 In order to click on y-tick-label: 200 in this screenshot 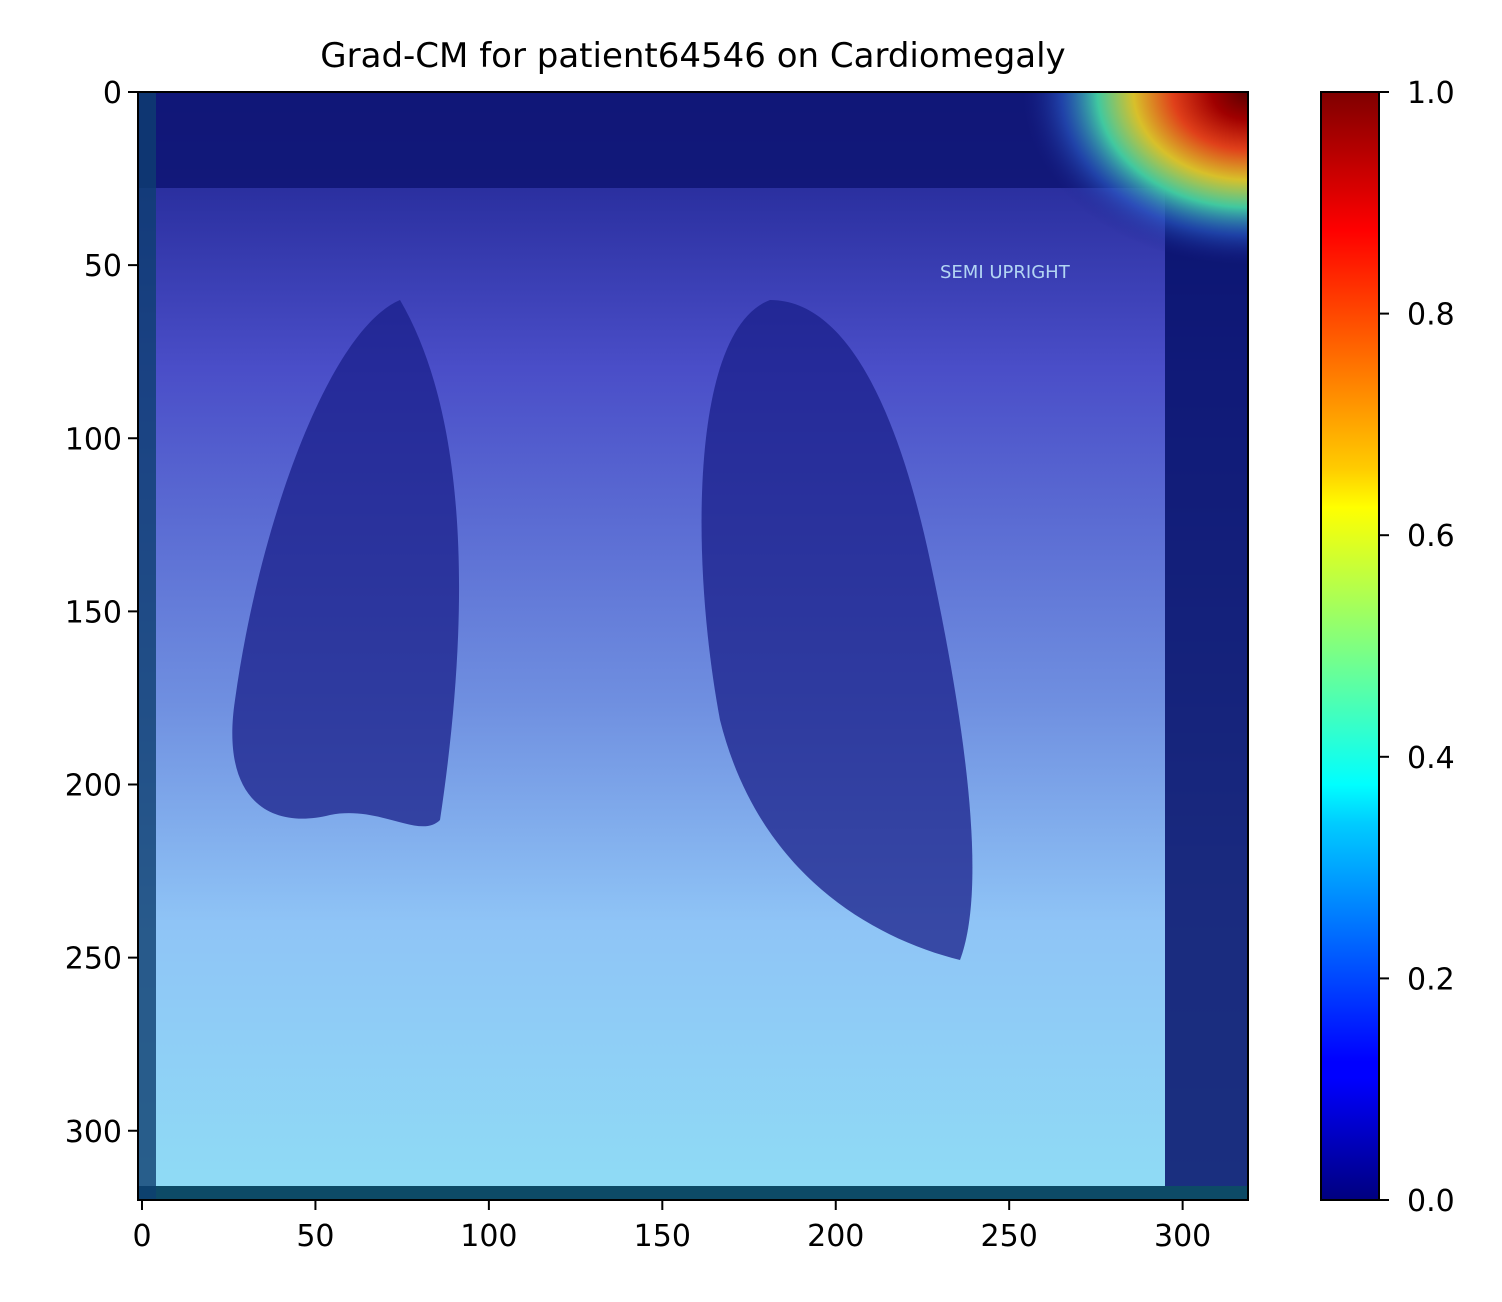, I will do `click(93, 786)`.